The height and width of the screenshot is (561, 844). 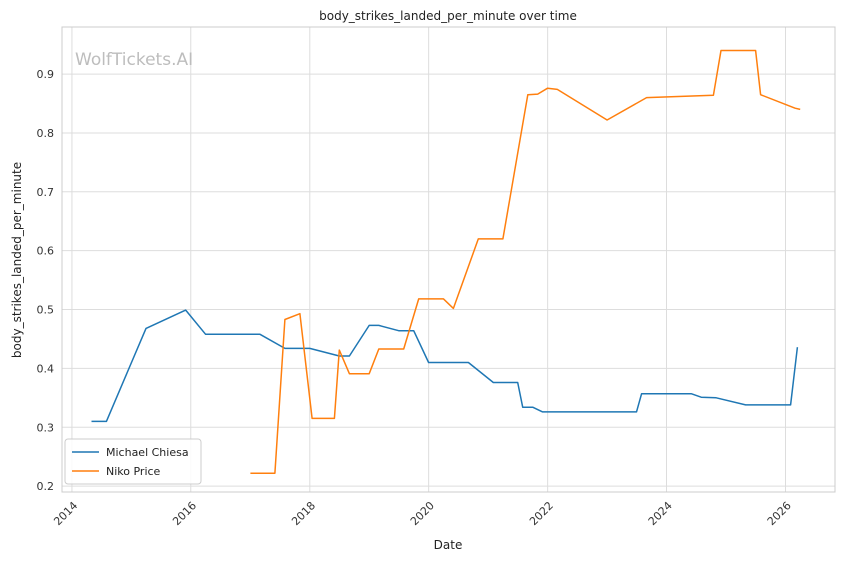 I want to click on y-tick-label: 0.6, so click(x=46, y=251).